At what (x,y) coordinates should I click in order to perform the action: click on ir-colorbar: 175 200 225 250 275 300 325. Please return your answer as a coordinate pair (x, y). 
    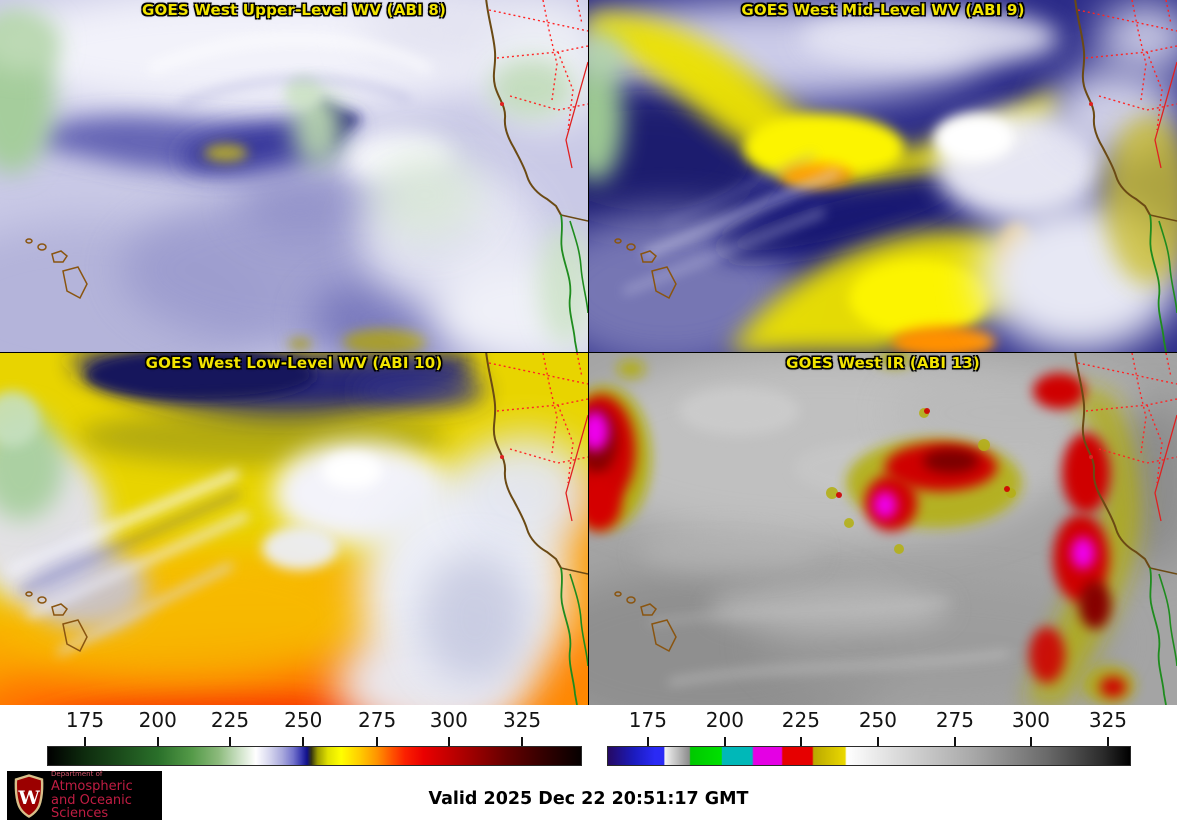
    Looking at the image, I should click on (869, 737).